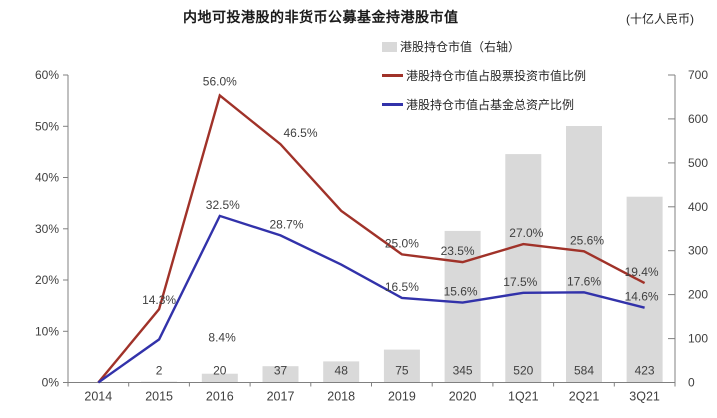 Image resolution: width=717 pixels, height=418 pixels. Describe the element at coordinates (47, 178) in the screenshot. I see `svg-text: 40%` at that location.